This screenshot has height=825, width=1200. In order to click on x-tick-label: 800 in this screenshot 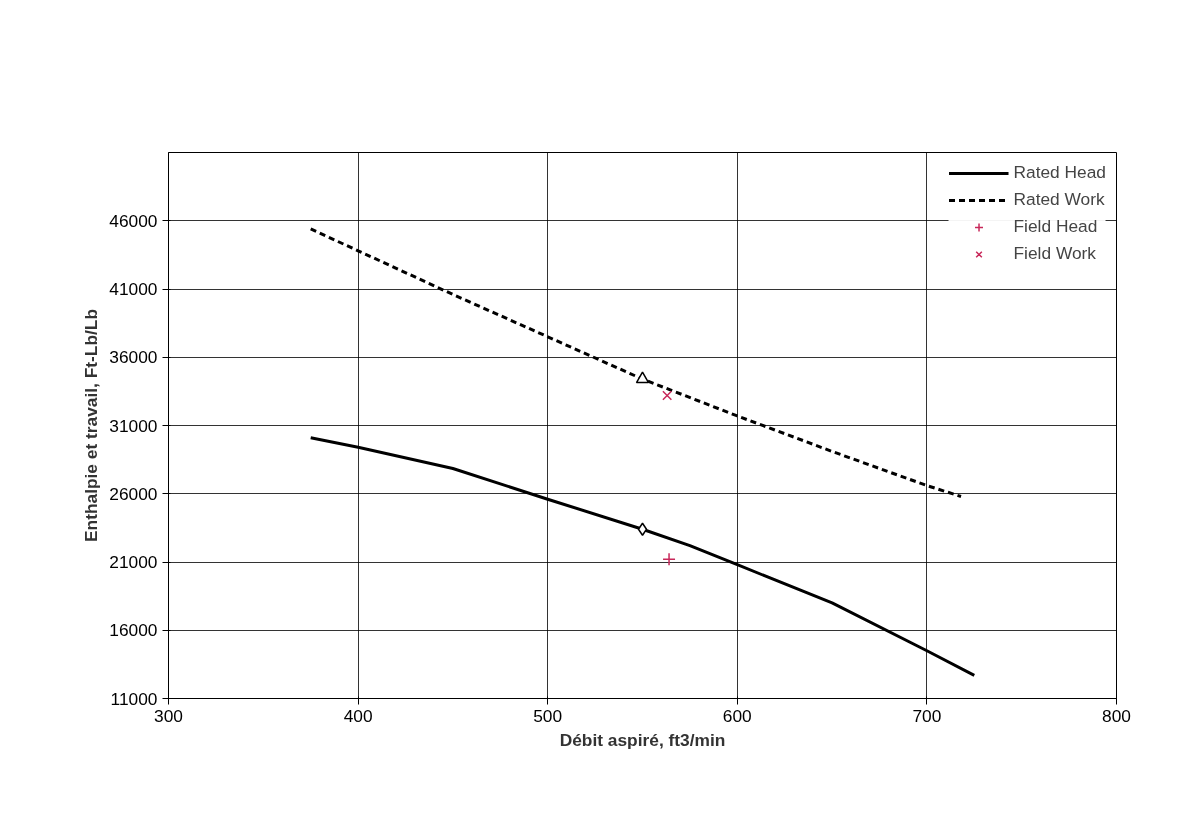, I will do `click(1116, 715)`.